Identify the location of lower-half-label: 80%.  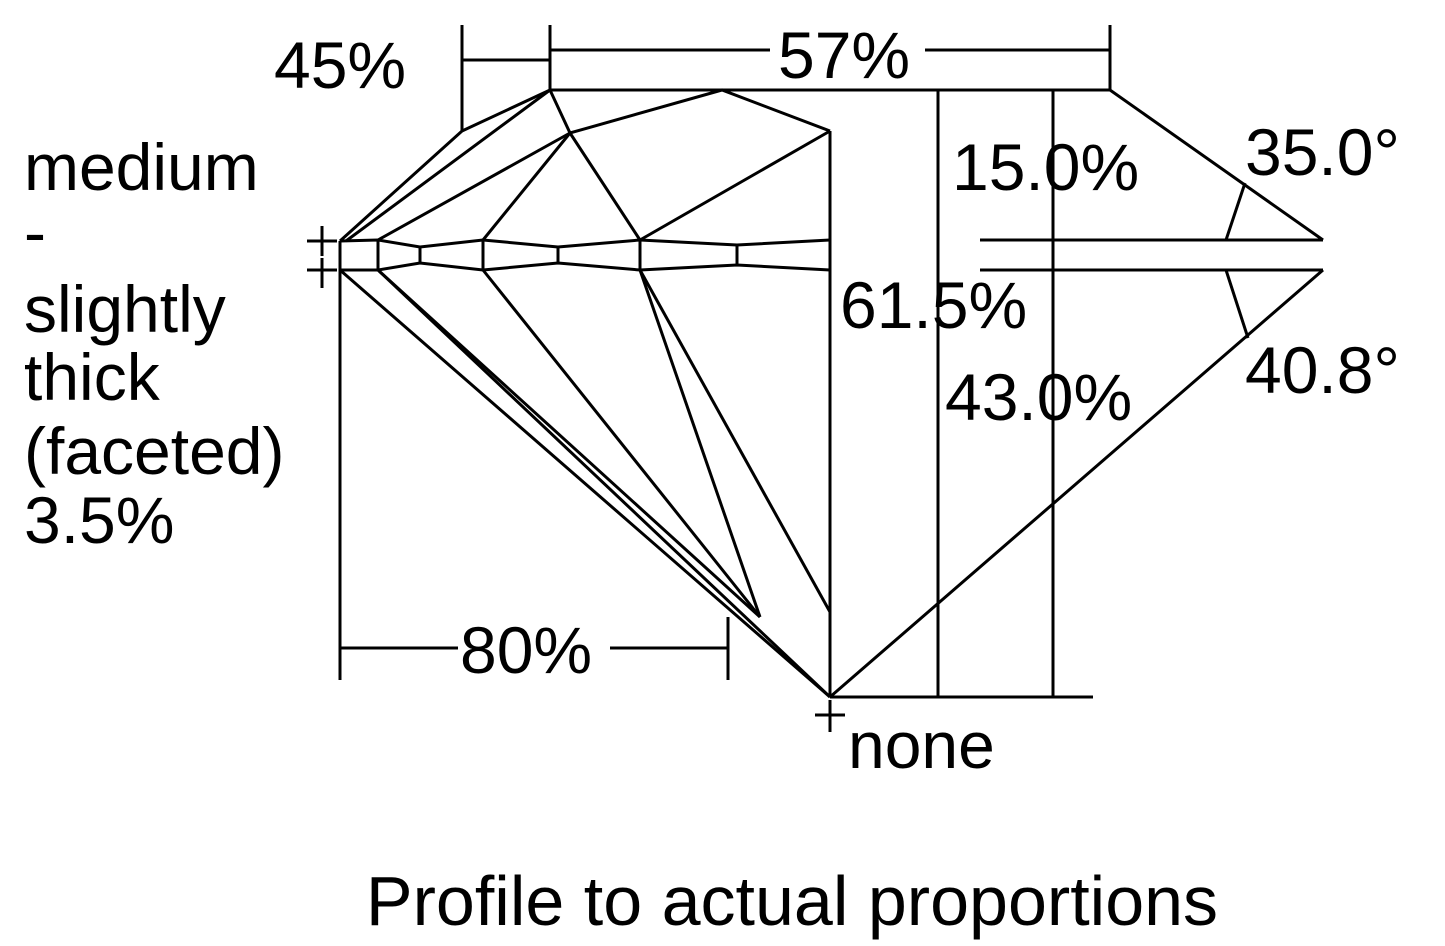
(526, 650).